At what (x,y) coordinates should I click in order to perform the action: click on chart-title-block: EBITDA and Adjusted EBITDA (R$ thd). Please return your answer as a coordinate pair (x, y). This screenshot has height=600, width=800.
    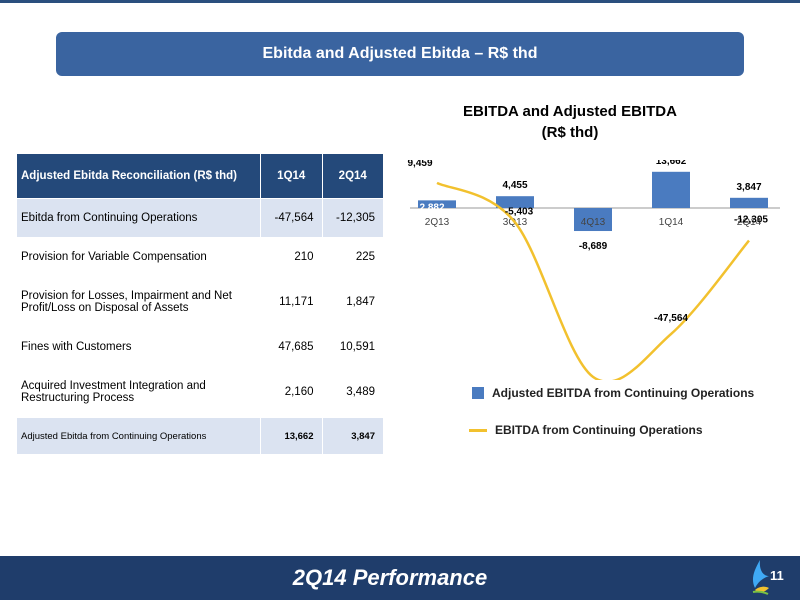
    Looking at the image, I should click on (570, 122).